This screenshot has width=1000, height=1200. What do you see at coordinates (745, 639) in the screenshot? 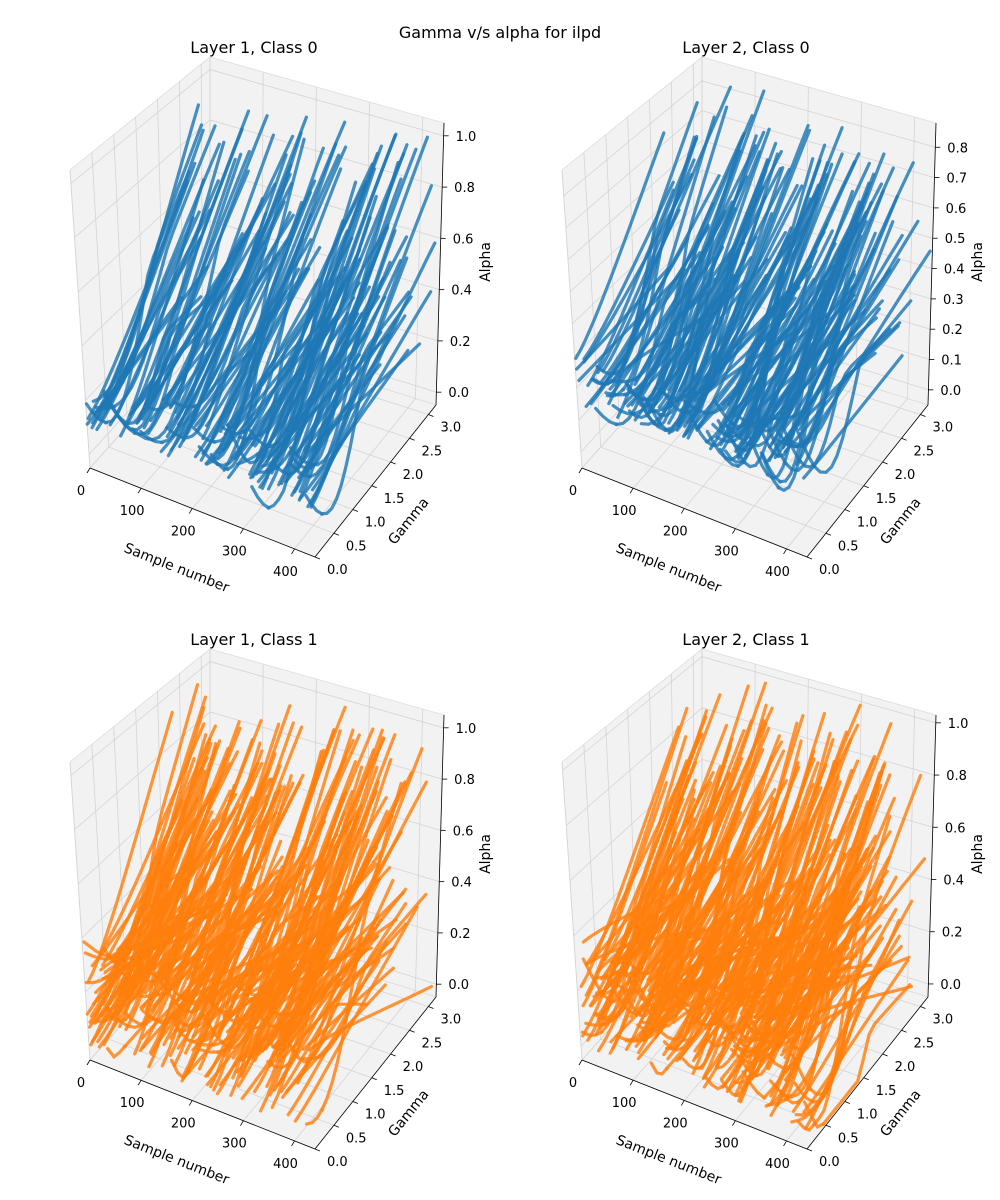
I see `subplot-title: Layer 2, Class 1` at bounding box center [745, 639].